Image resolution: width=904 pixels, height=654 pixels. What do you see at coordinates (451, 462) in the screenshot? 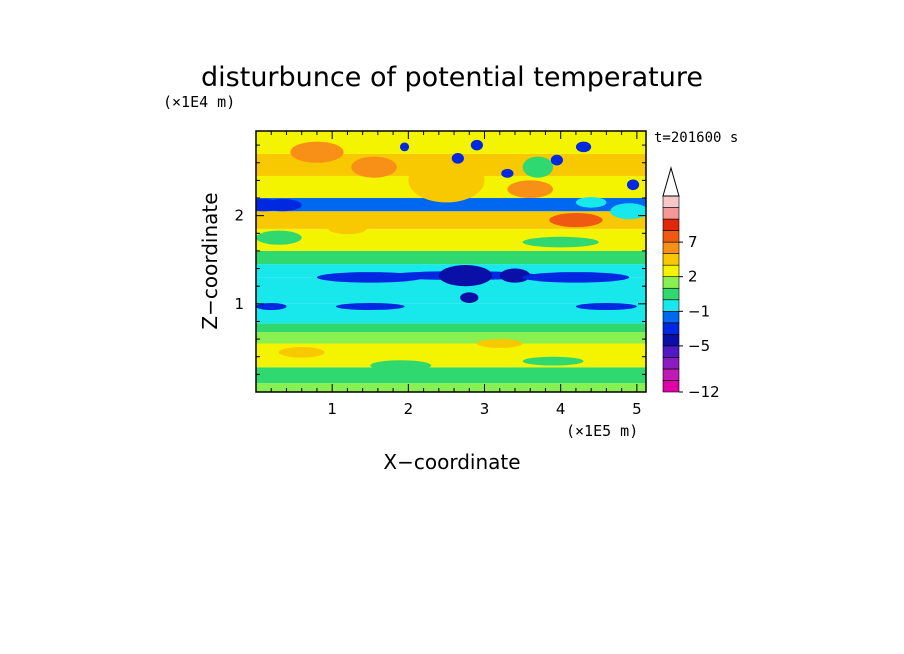
I see `x-axis-label: X−coordinate` at bounding box center [451, 462].